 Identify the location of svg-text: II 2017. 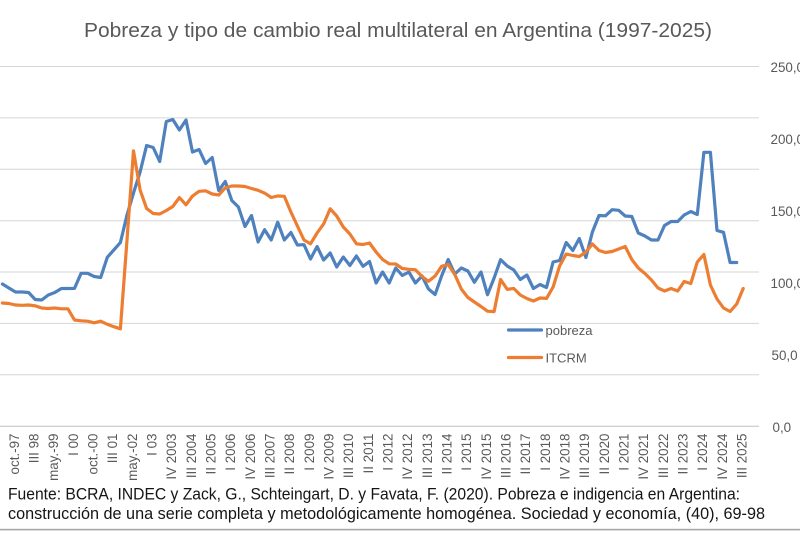
(525, 454).